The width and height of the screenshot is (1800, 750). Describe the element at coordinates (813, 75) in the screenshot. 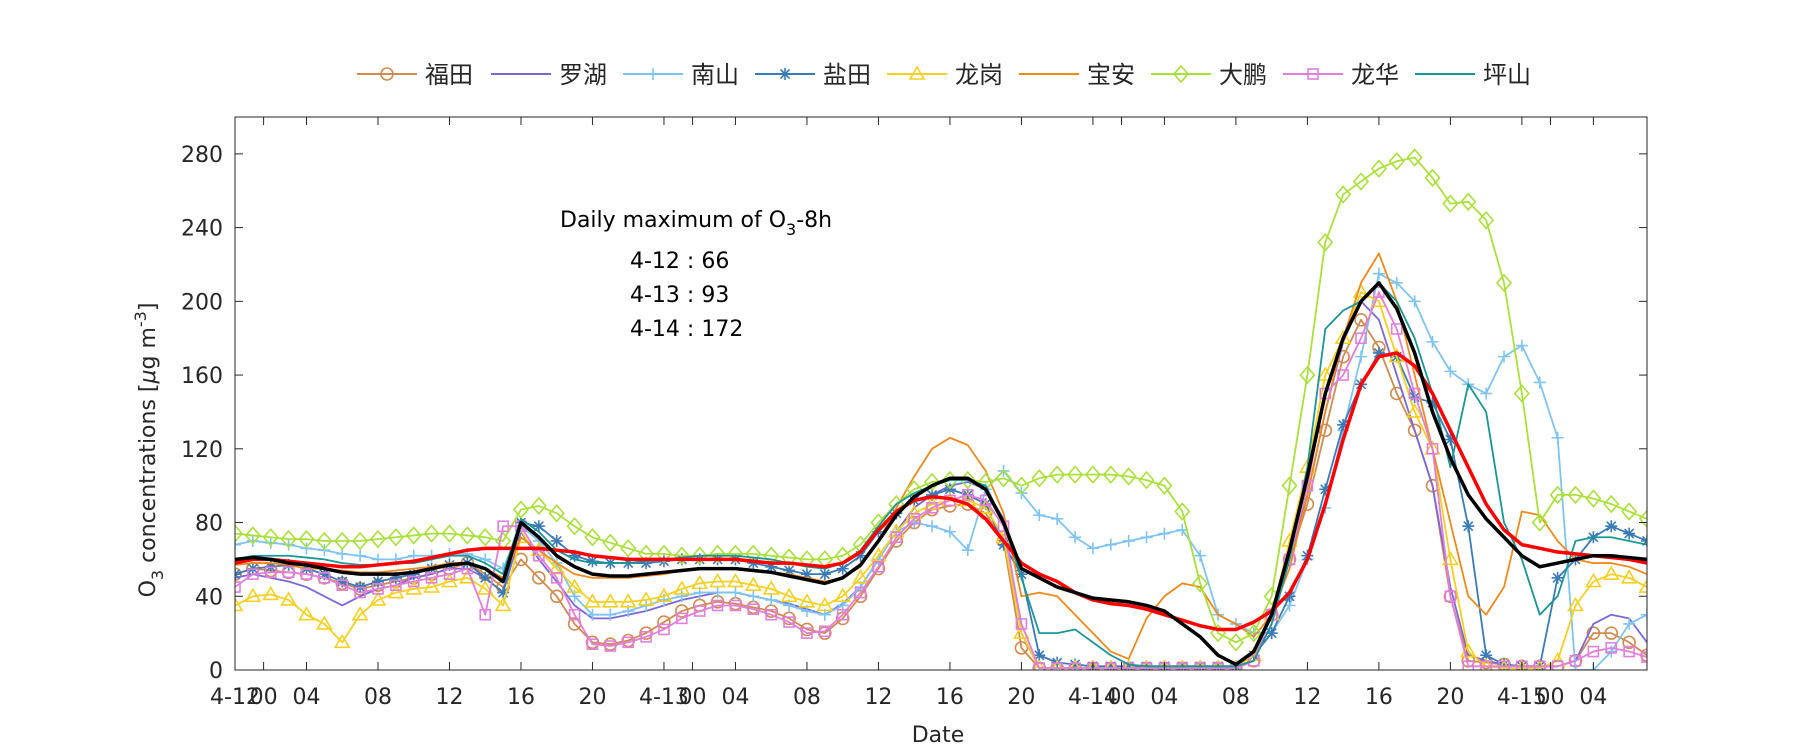

I see `legend-item-盐田: 盐田` at that location.